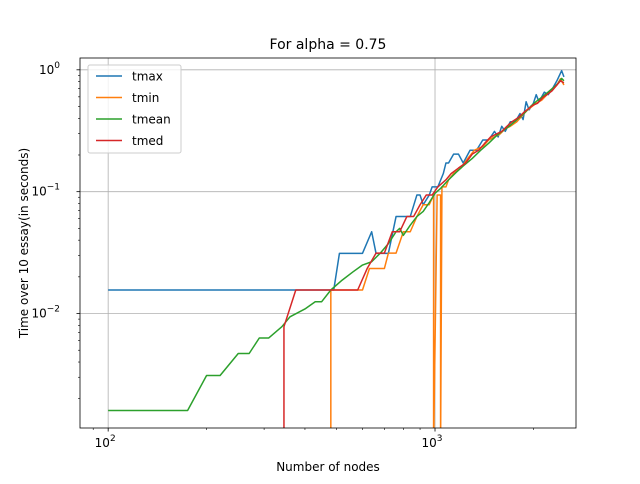 The width and height of the screenshot is (640, 484). Describe the element at coordinates (147, 141) in the screenshot. I see `legend-label-tmed: tmed` at that location.